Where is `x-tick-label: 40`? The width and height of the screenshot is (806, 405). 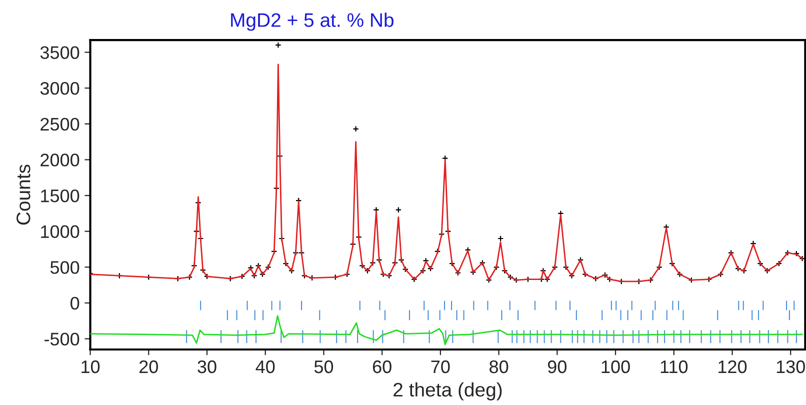
x-tick-label: 40 is located at coordinates (265, 367).